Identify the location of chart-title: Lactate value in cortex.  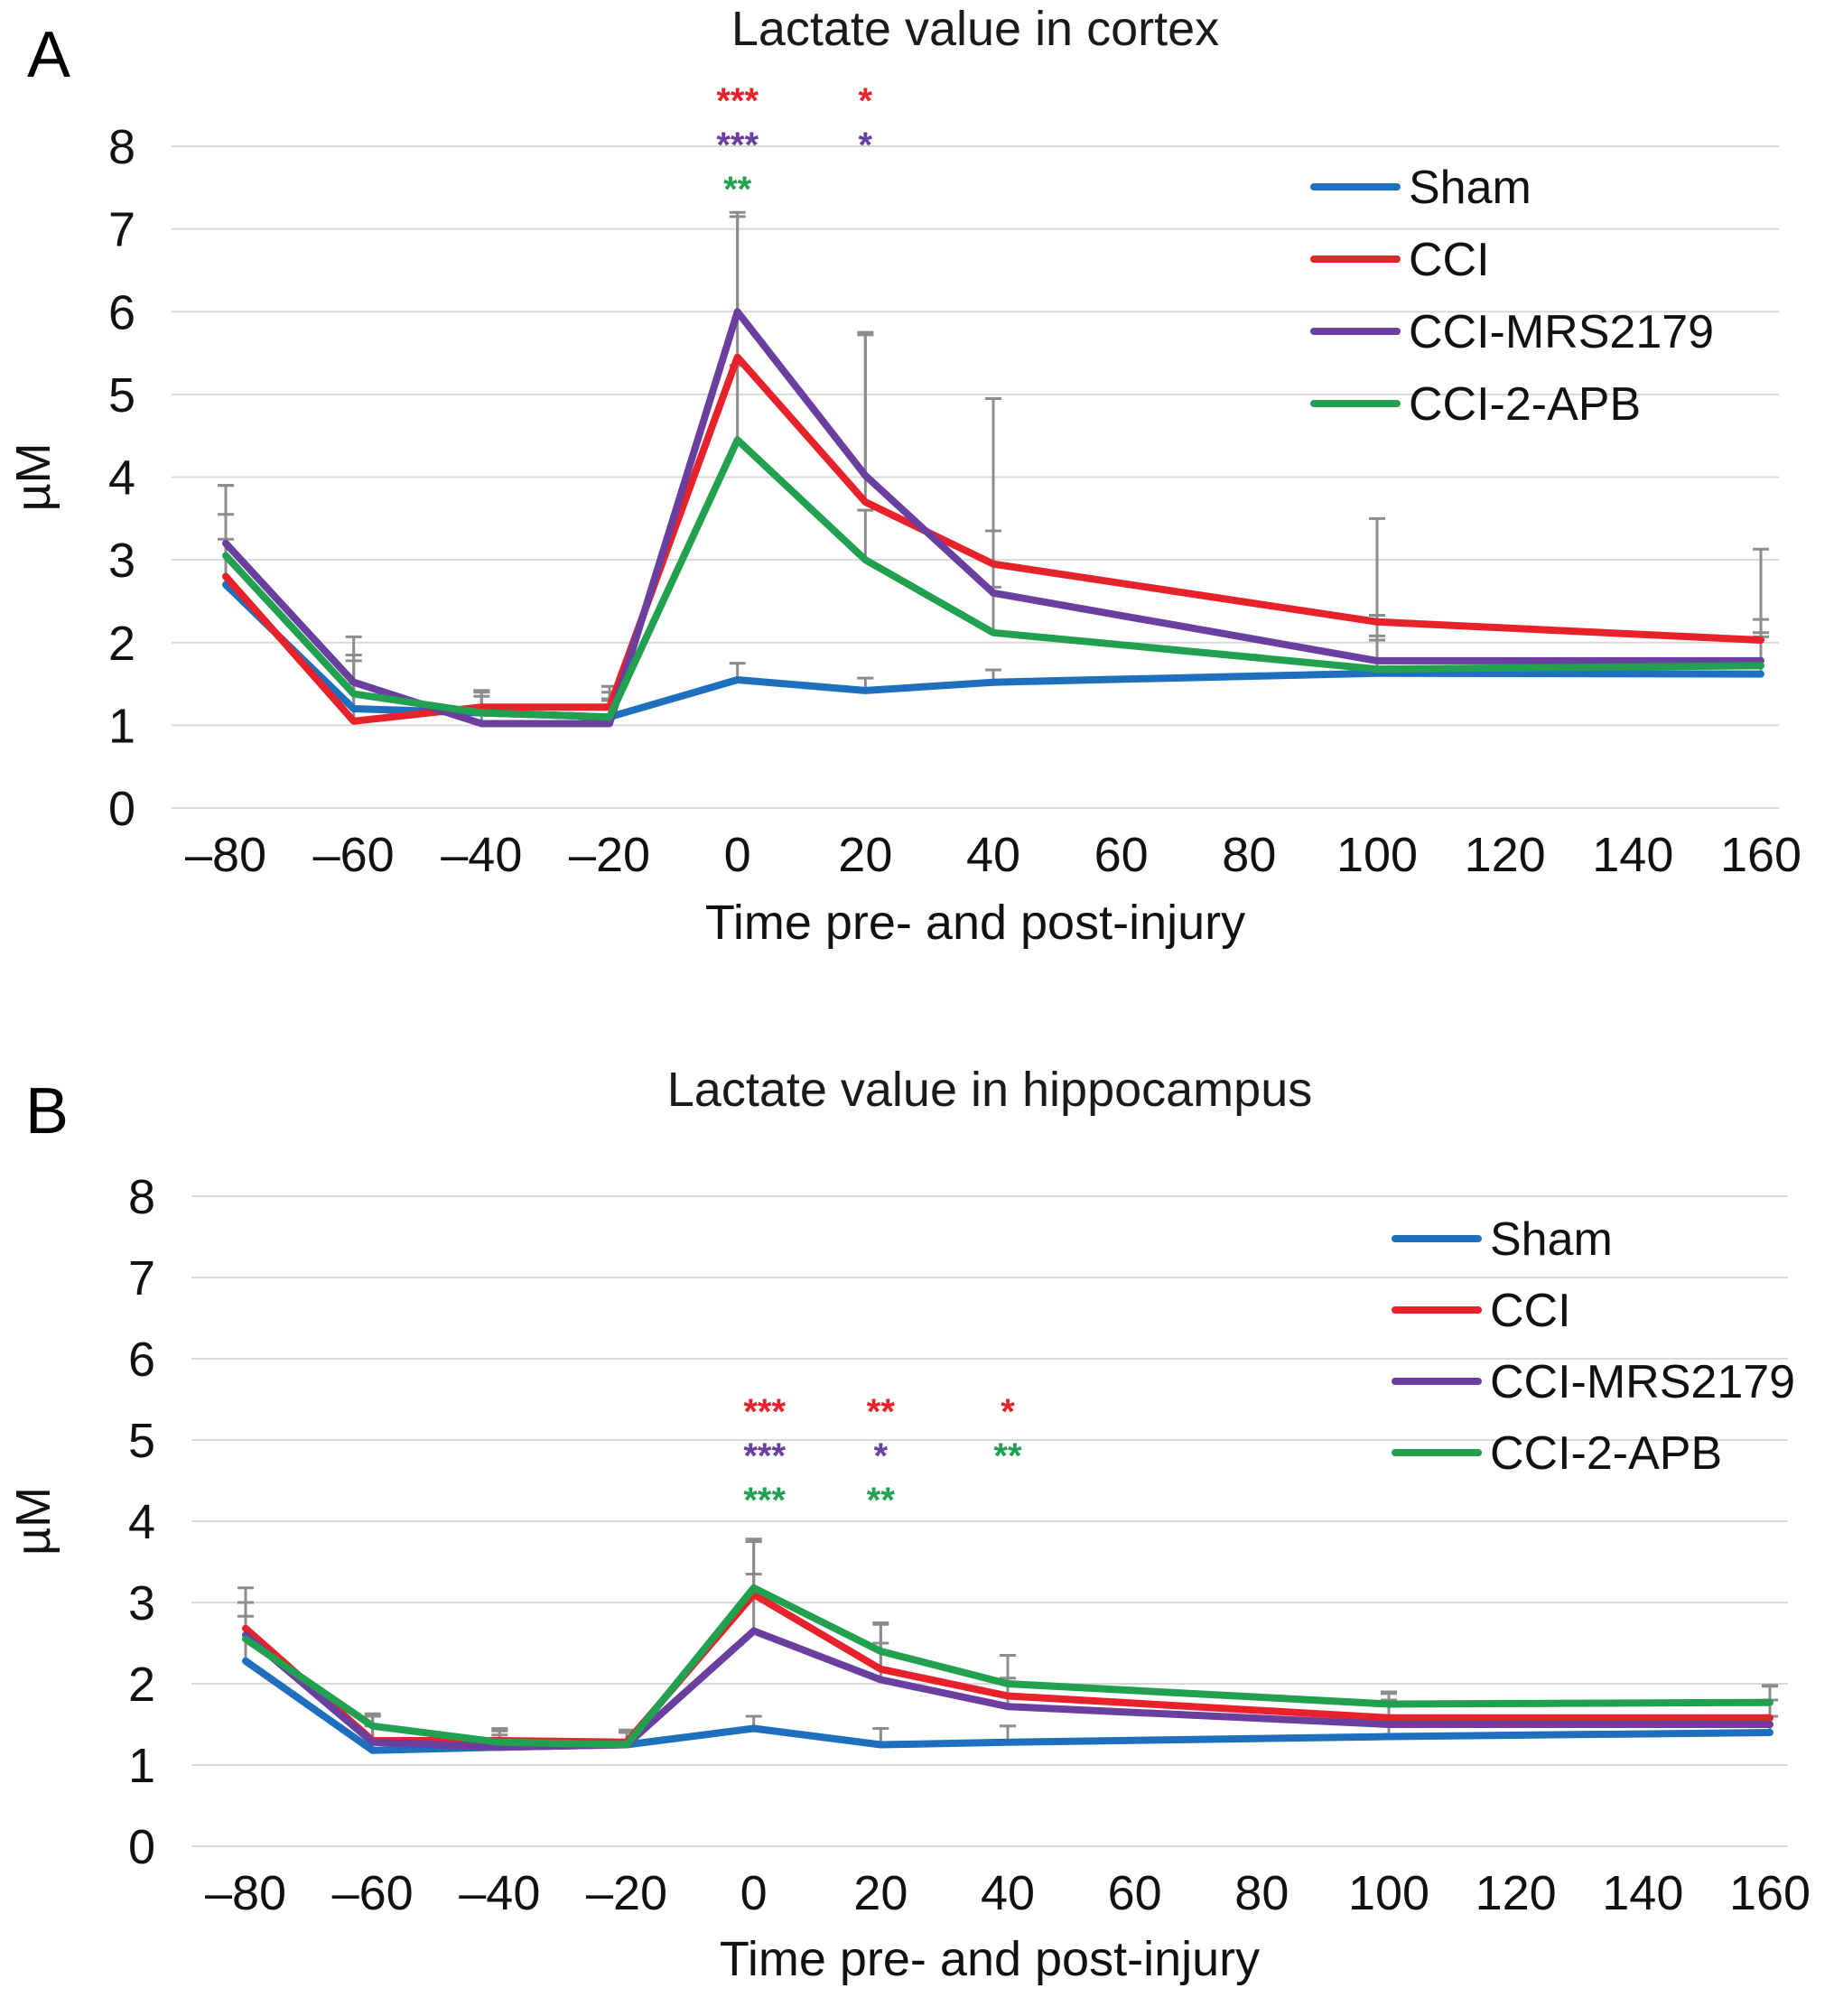
(975, 29).